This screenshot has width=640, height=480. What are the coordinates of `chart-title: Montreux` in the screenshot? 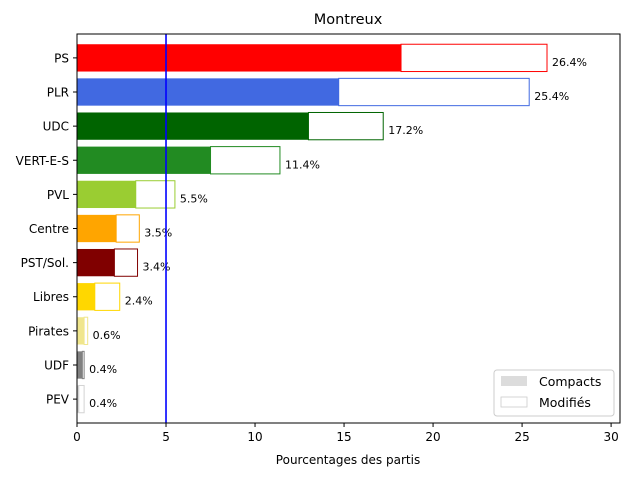 It's located at (348, 20).